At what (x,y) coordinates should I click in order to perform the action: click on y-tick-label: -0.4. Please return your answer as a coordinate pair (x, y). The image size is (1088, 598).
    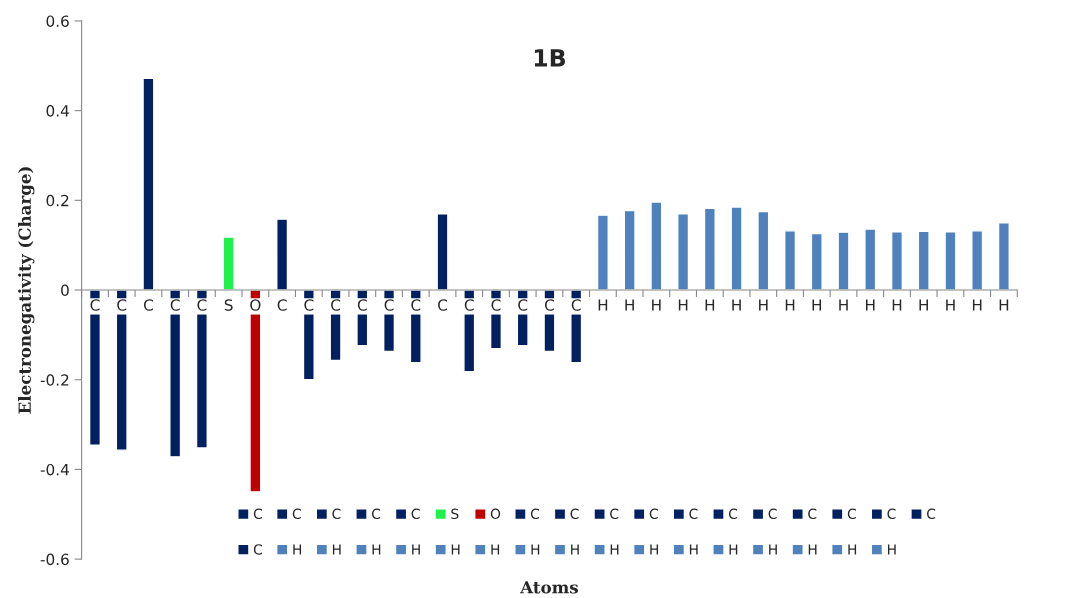
    Looking at the image, I should click on (54, 469).